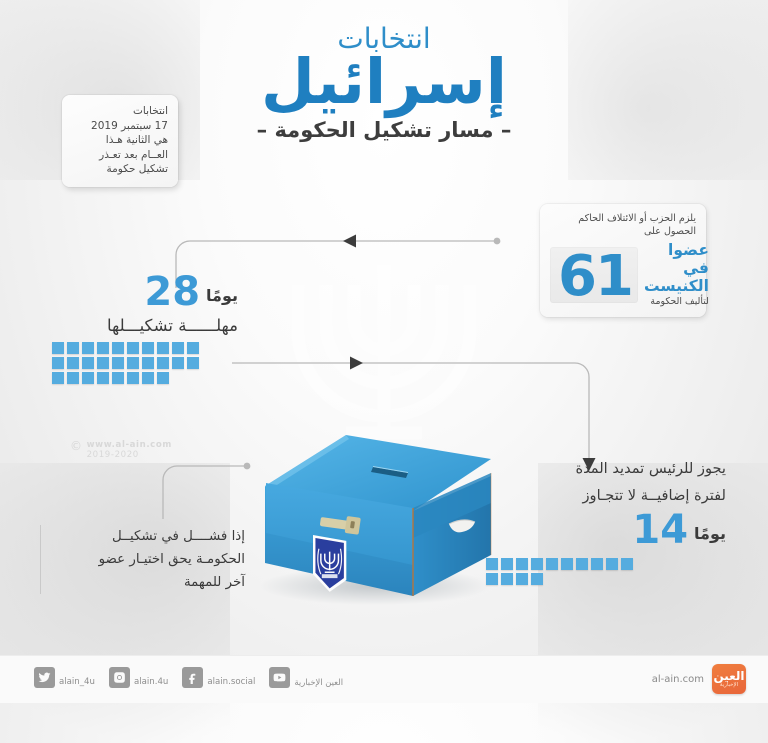  I want to click on watermark-years: 2019-2020, so click(112, 455).